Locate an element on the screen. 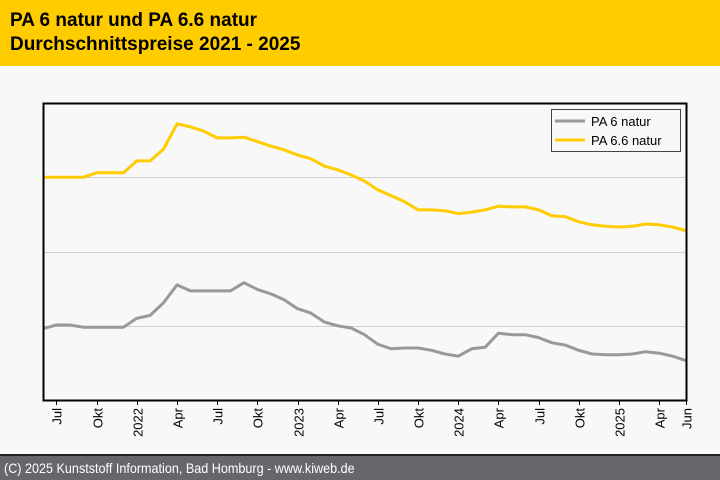 The width and height of the screenshot is (720, 480). chart-subtitle: Durchschnittspreise 2021 - 2025 is located at coordinates (155, 44).